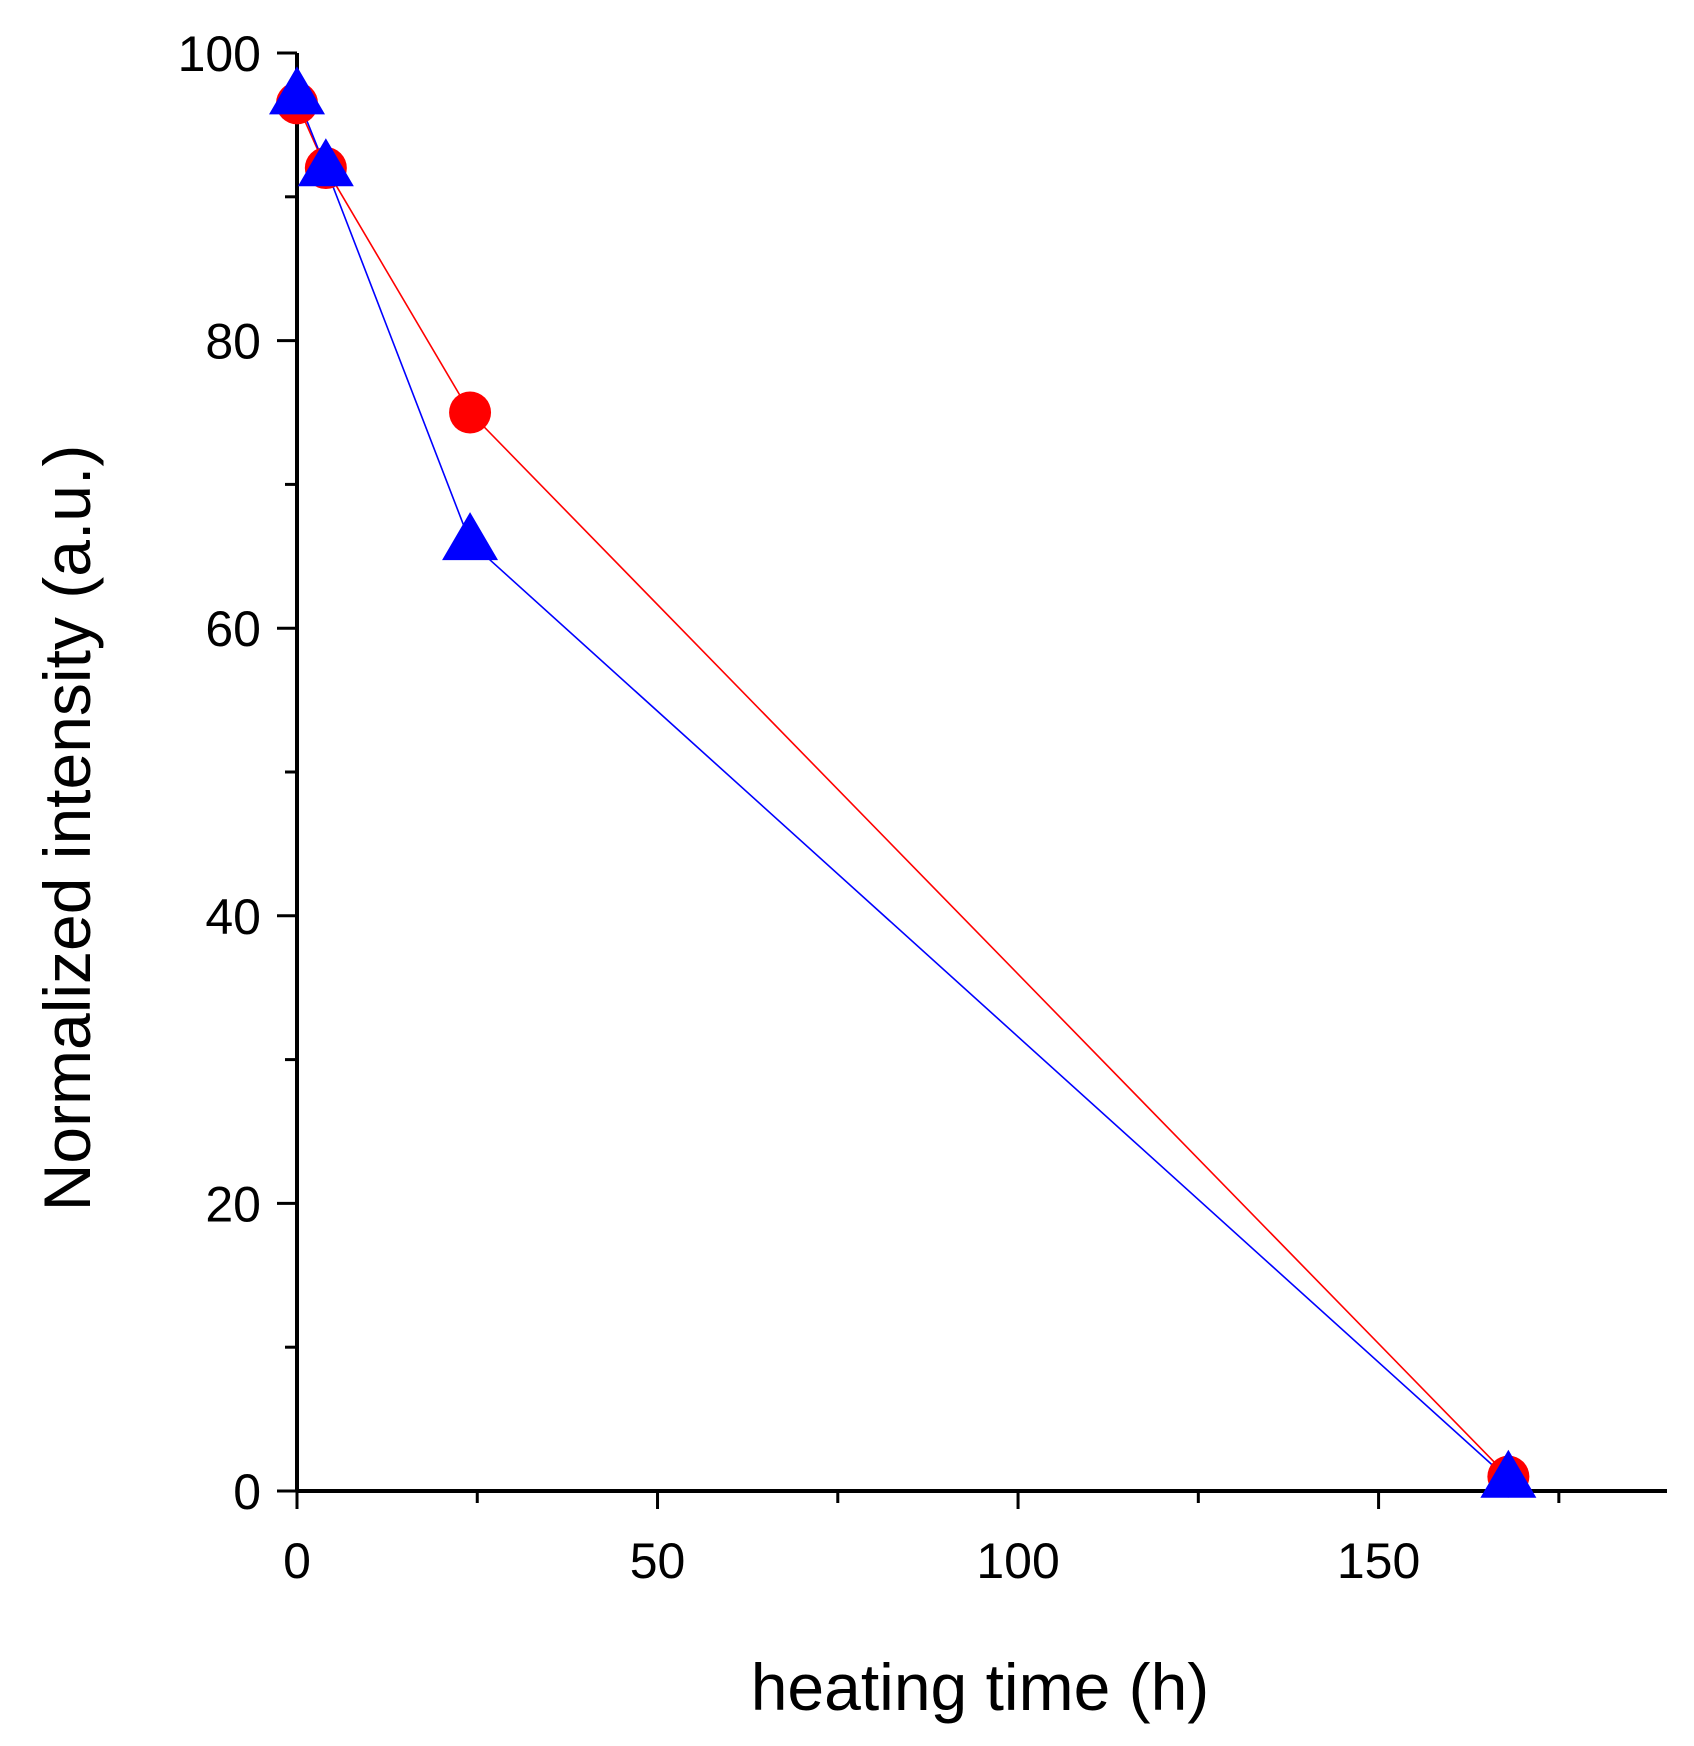 The image size is (1694, 1746). What do you see at coordinates (67, 828) in the screenshot?
I see `y-axis-title: Normalized intensity (a.u.)` at bounding box center [67, 828].